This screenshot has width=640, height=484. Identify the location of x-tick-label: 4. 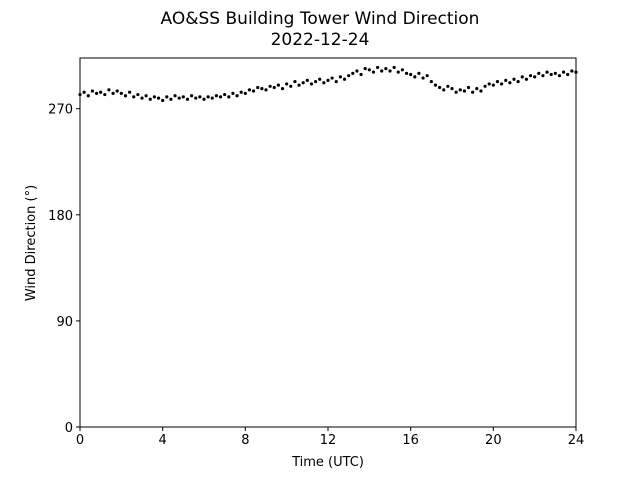
(163, 440).